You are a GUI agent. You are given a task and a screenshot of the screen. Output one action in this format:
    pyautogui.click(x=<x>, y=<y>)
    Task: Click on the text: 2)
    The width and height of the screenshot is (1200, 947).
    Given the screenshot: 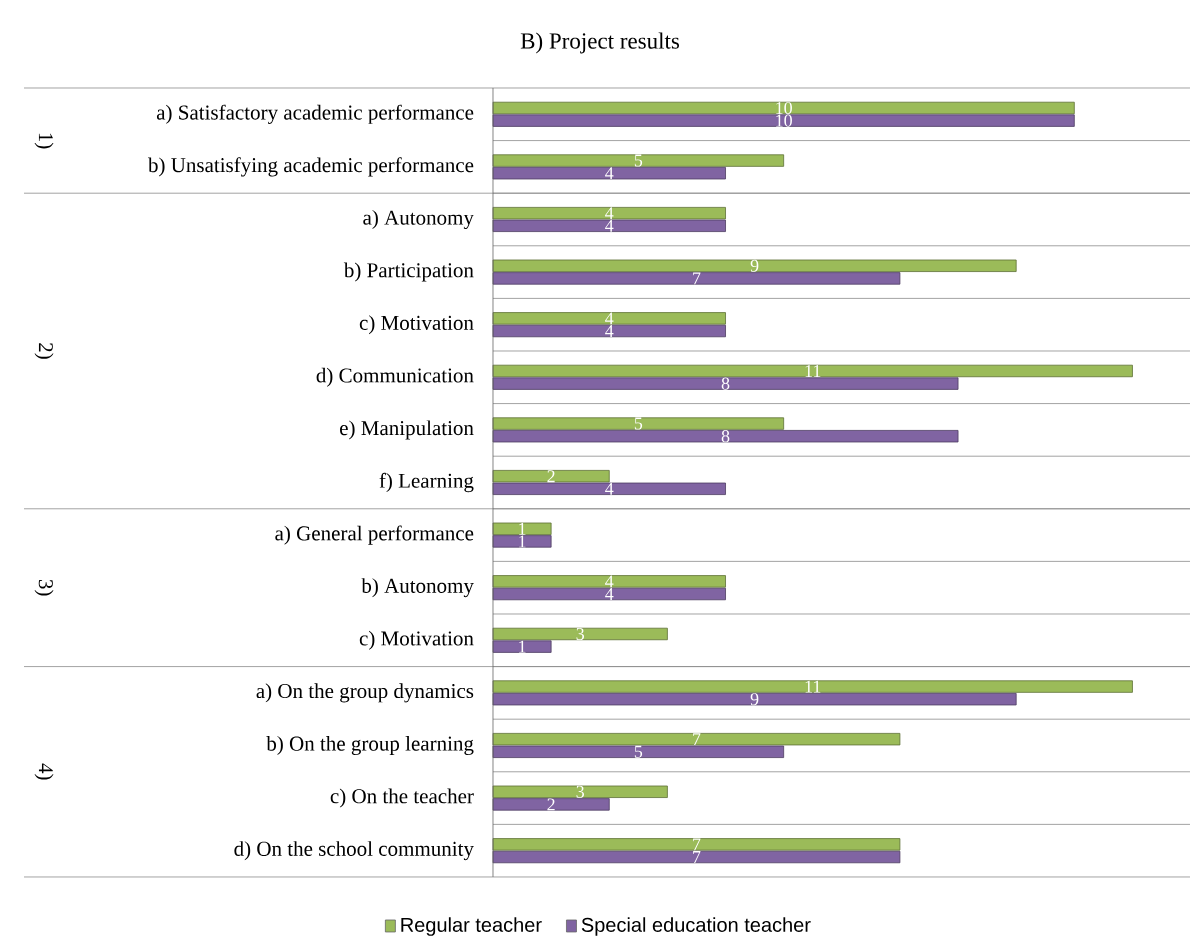 What is the action you would take?
    pyautogui.click(x=44, y=351)
    